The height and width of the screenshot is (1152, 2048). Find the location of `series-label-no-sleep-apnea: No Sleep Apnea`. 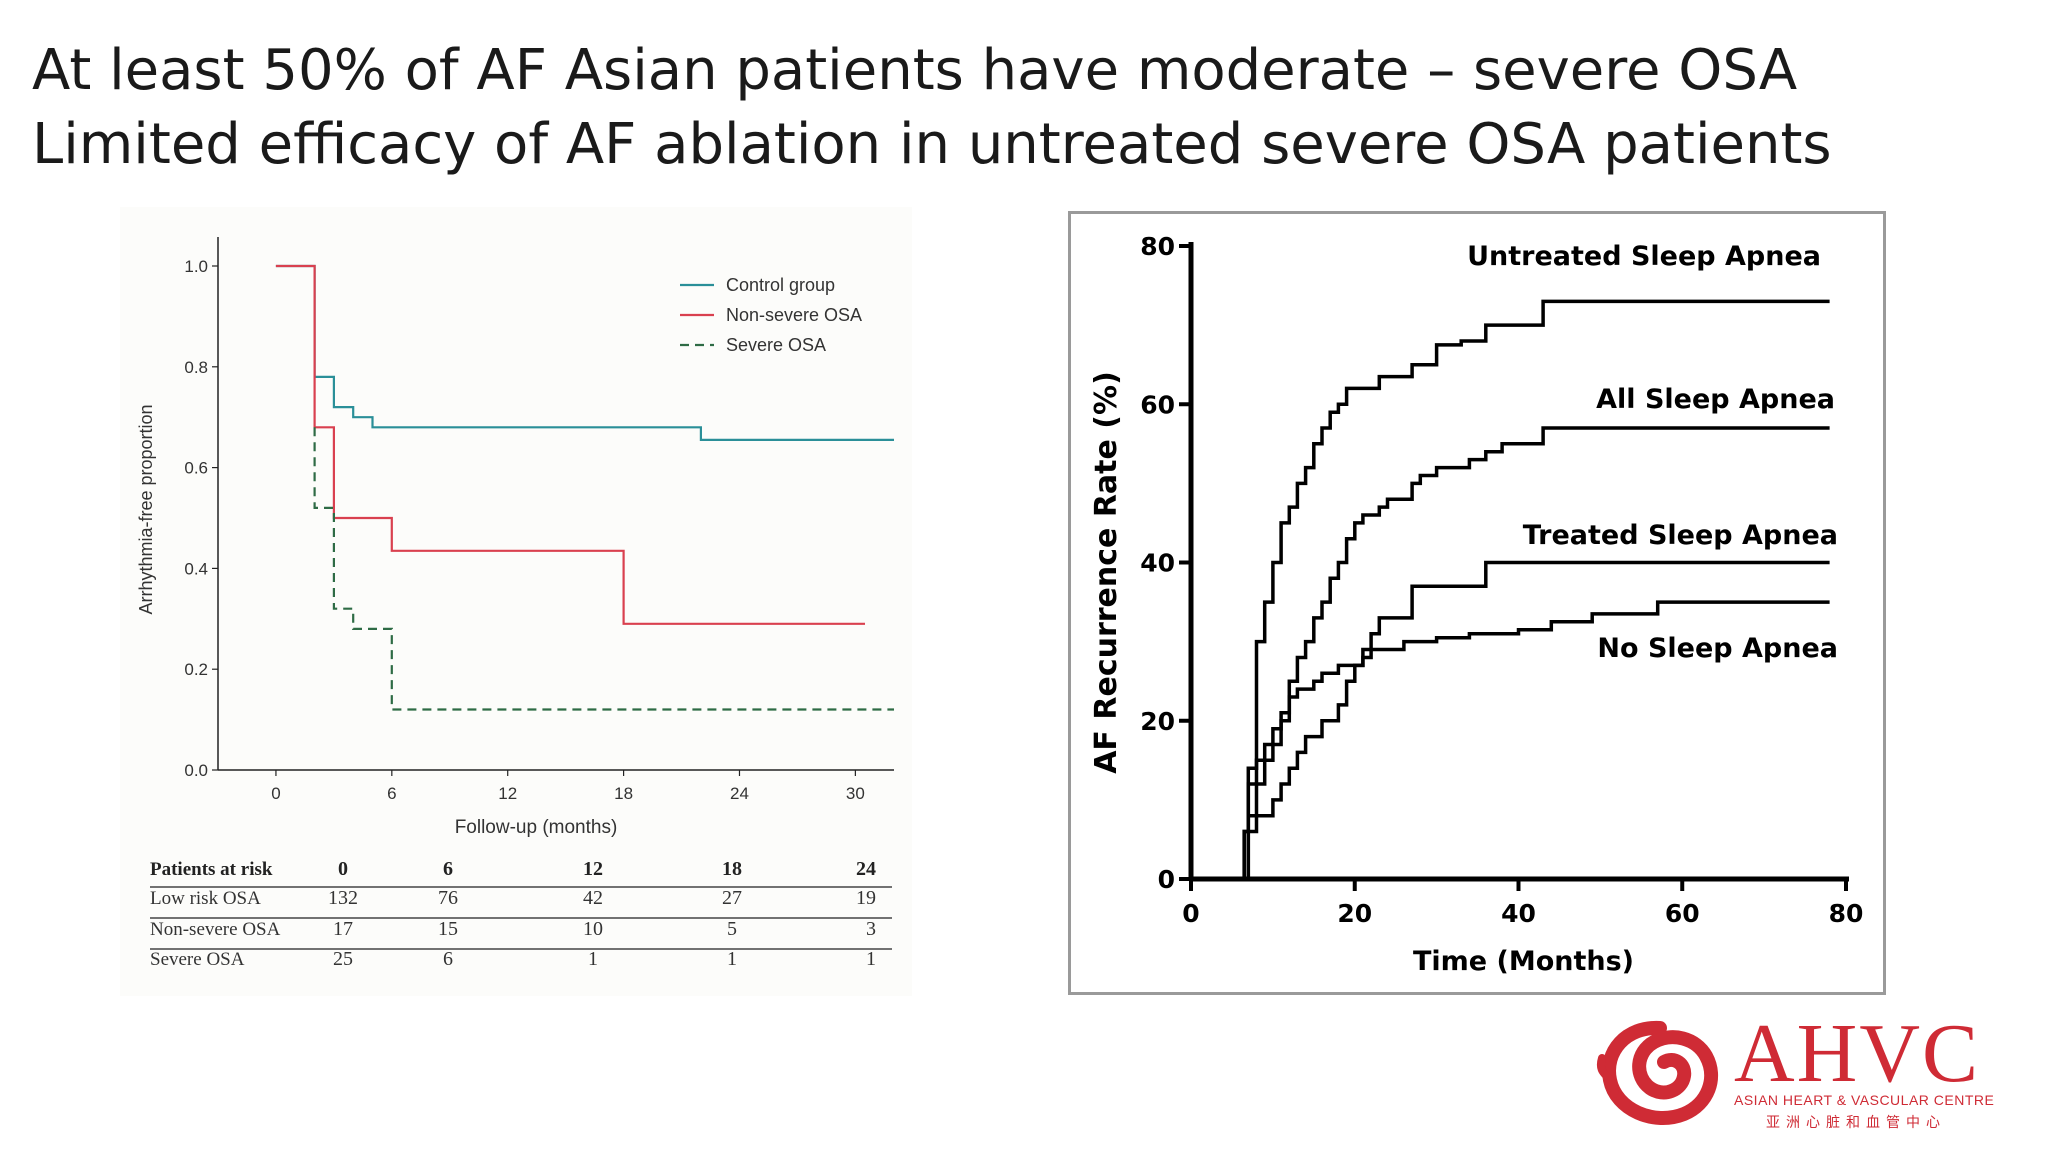

series-label-no-sleep-apnea: No Sleep Apnea is located at coordinates (1717, 648).